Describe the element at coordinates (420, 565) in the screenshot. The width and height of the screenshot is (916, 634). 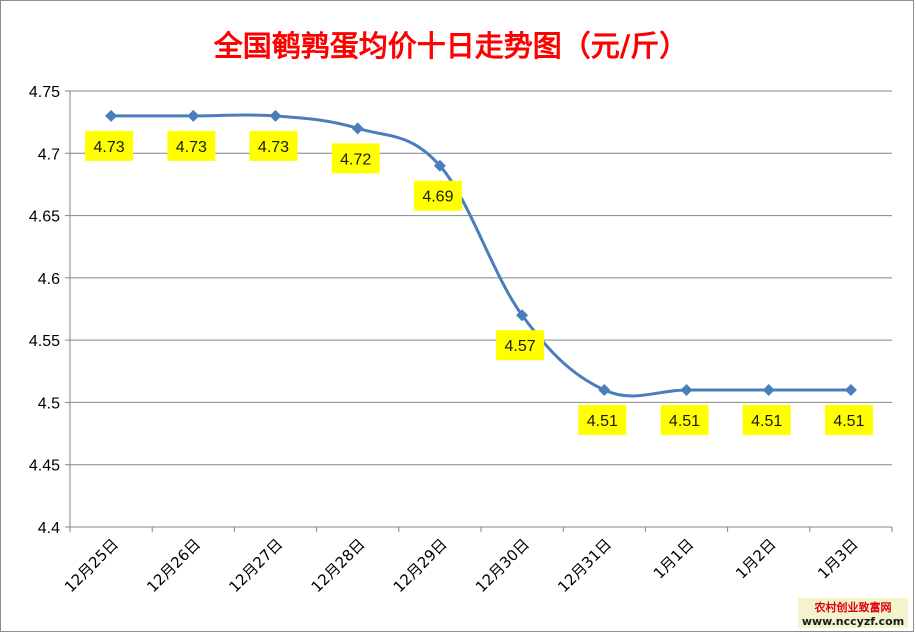
I see `x-tick-label: 12月29日` at that location.